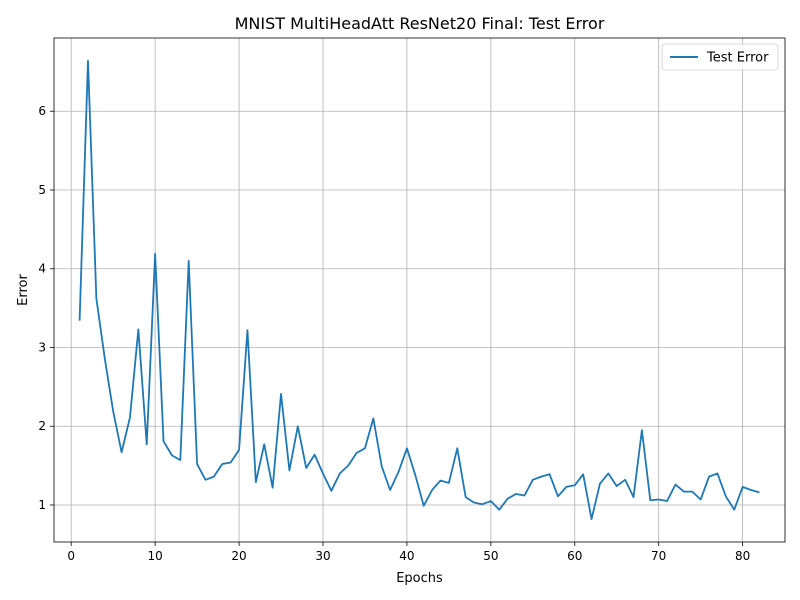 Image resolution: width=800 pixels, height=600 pixels. What do you see at coordinates (322, 556) in the screenshot?
I see `x-tick-label: 30` at bounding box center [322, 556].